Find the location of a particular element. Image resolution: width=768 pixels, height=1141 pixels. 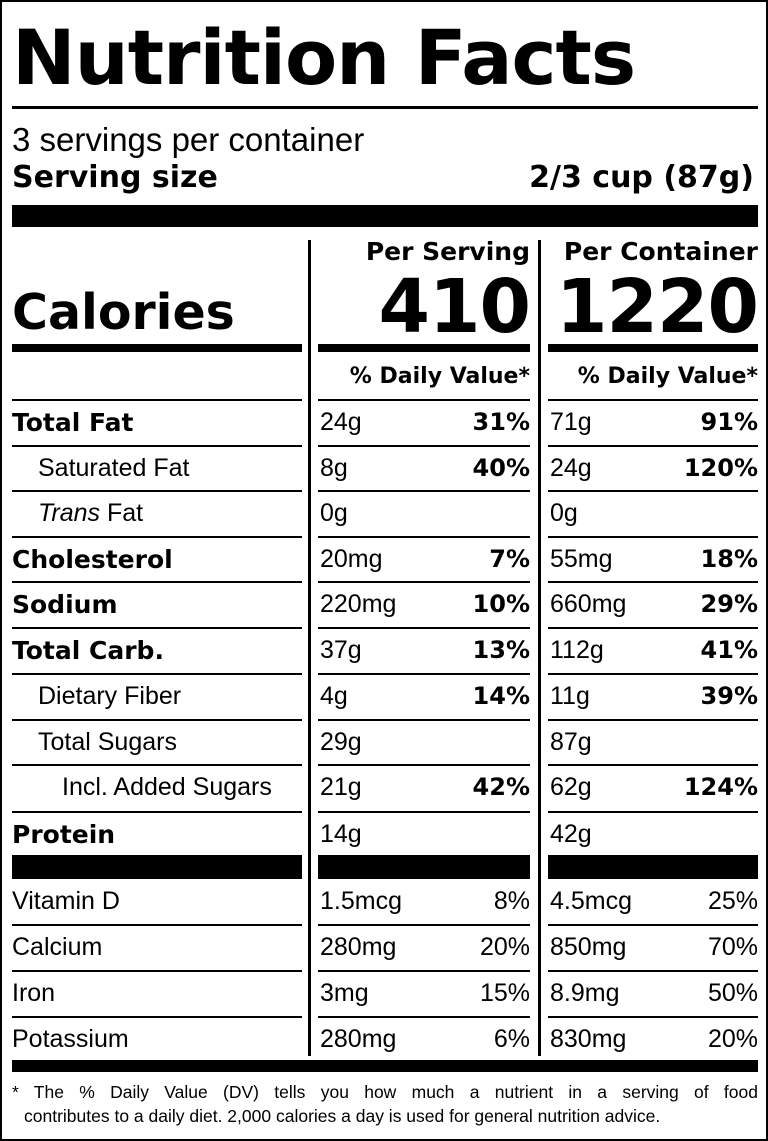

nutrient-name: Total Sugars is located at coordinates (107, 742).